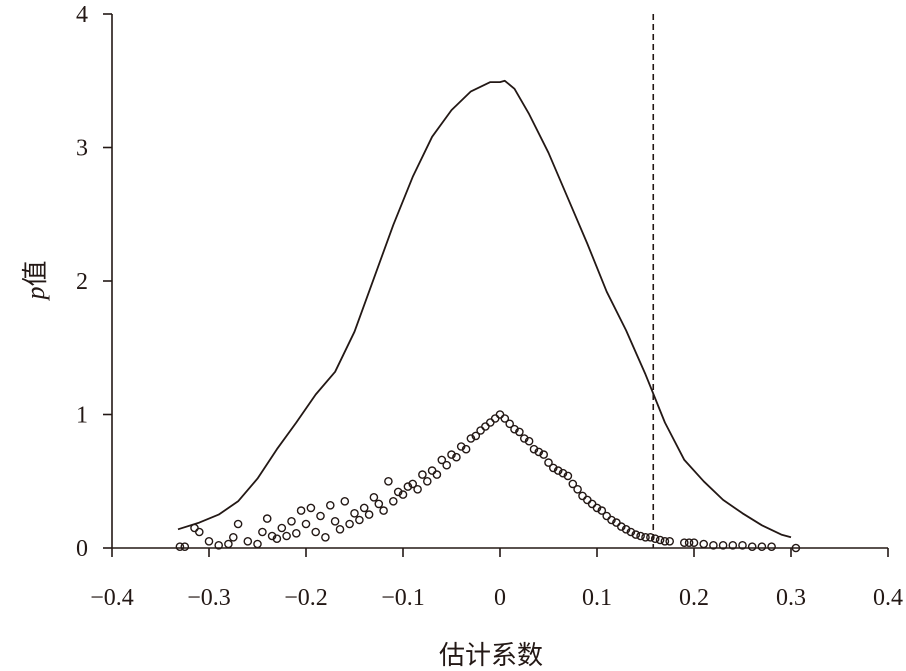 The image size is (906, 671). I want to click on scatter-points-group, so click(488, 481).